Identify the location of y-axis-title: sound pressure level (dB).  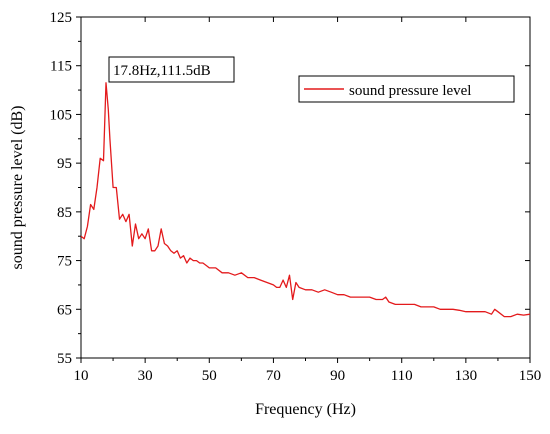
(17, 188).